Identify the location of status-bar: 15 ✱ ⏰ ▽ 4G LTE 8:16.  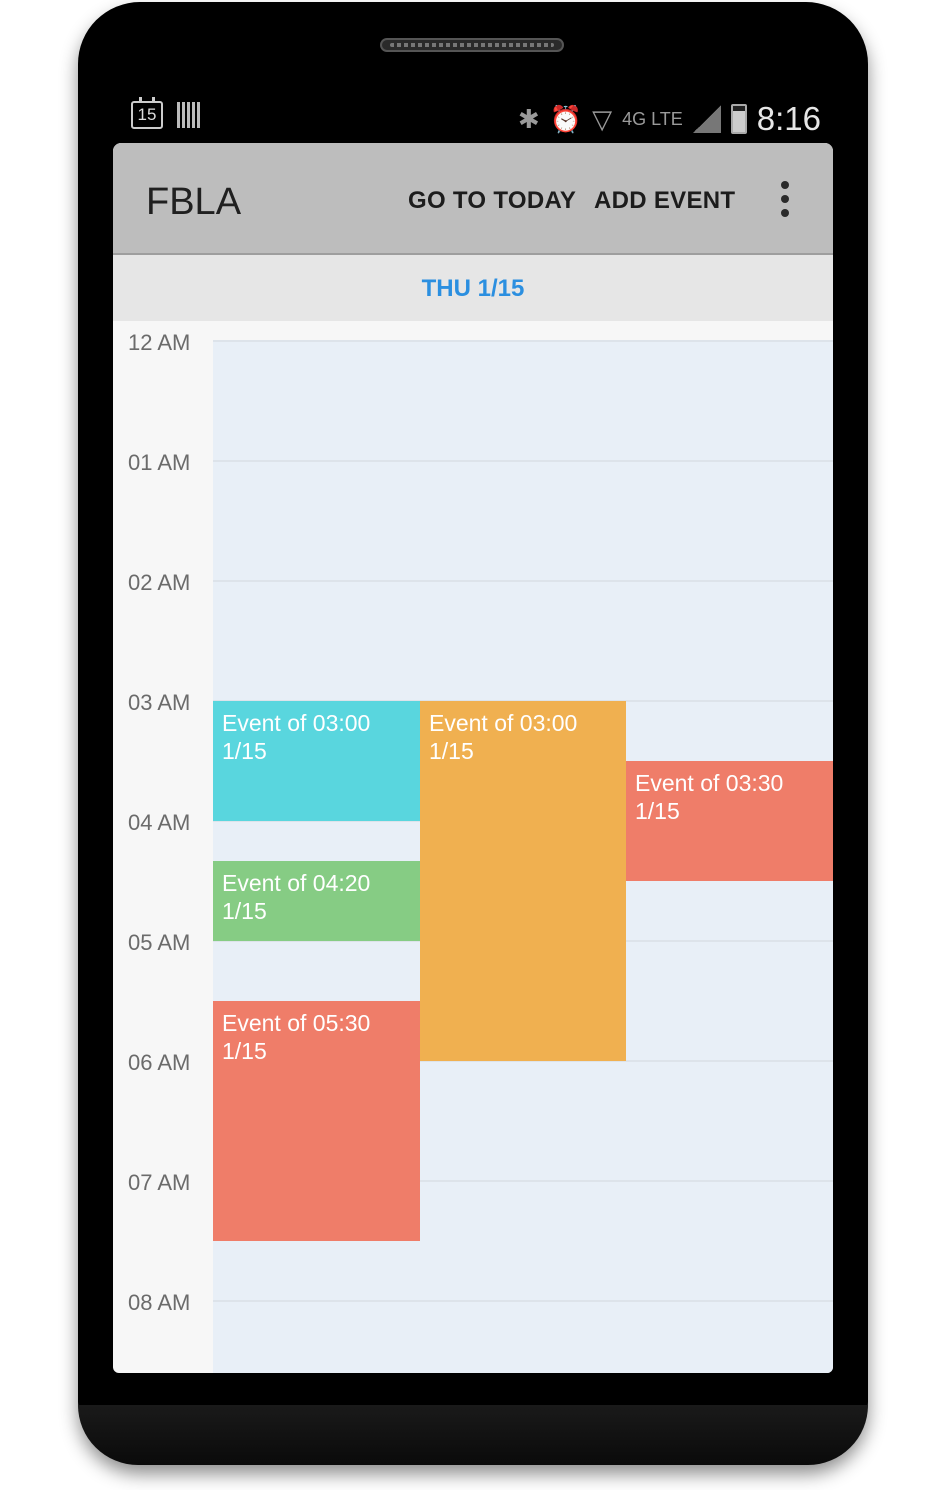
(473, 119).